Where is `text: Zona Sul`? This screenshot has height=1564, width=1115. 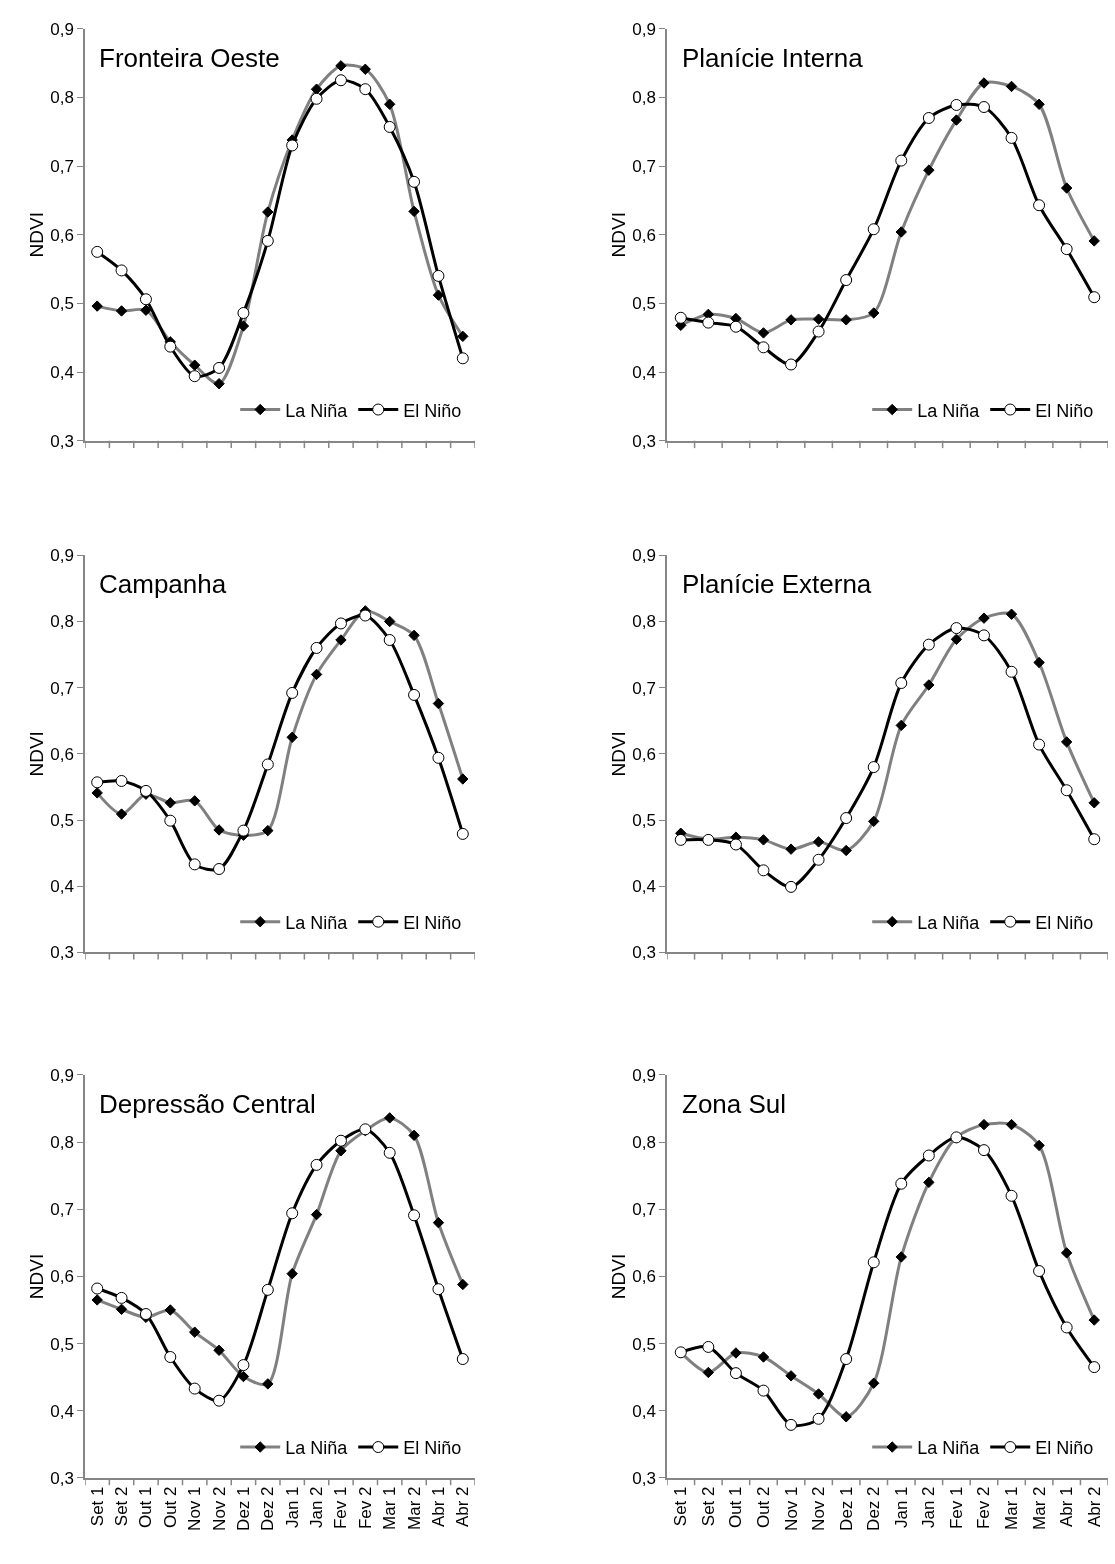
text: Zona Sul is located at coordinates (734, 1104).